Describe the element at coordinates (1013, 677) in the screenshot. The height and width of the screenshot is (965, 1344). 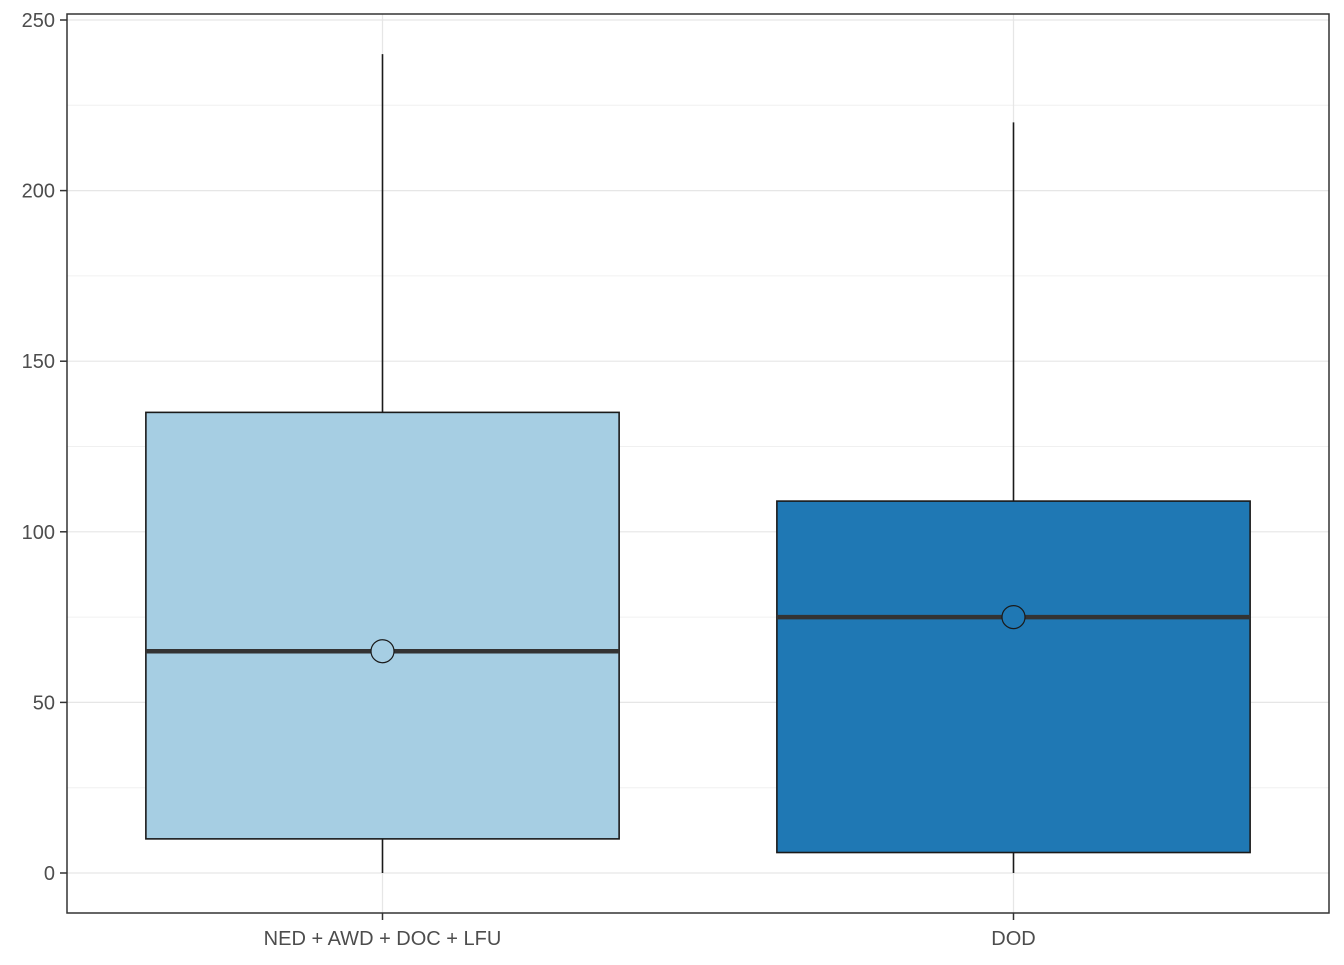
I see `box-body` at that location.